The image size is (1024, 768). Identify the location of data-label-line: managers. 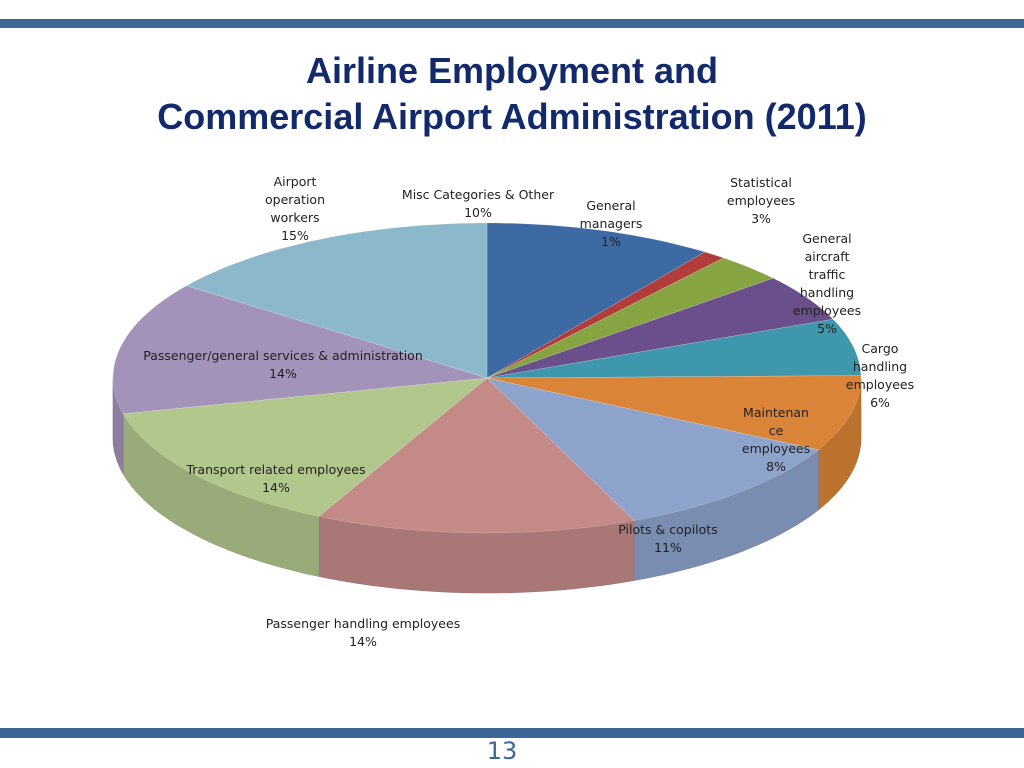
(611, 223).